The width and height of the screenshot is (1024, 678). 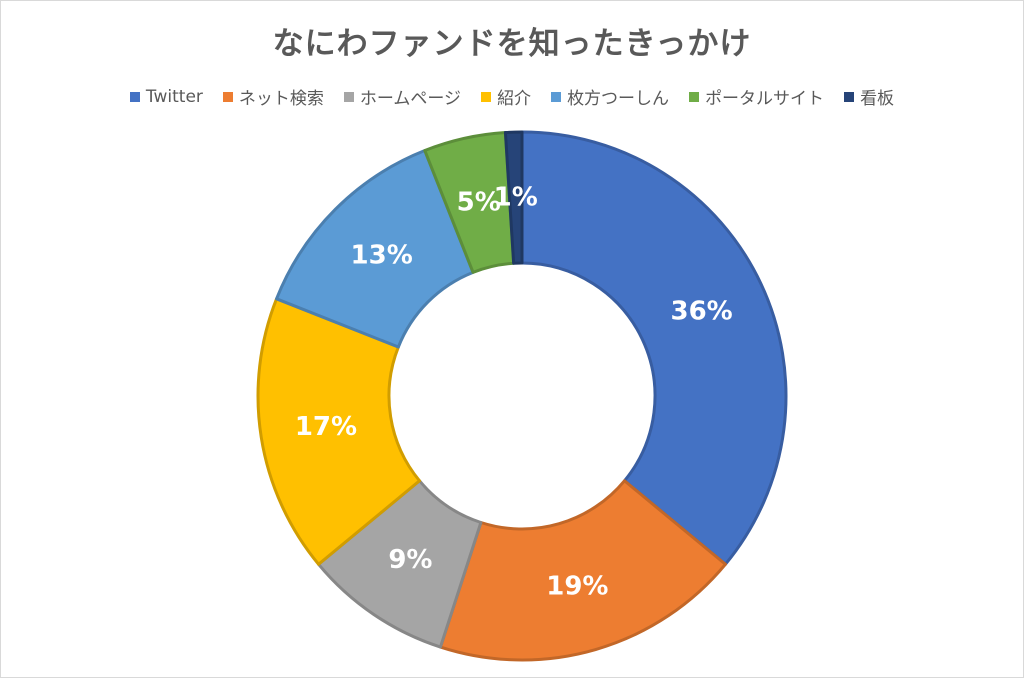 I want to click on legend-item: 紹介, so click(x=506, y=96).